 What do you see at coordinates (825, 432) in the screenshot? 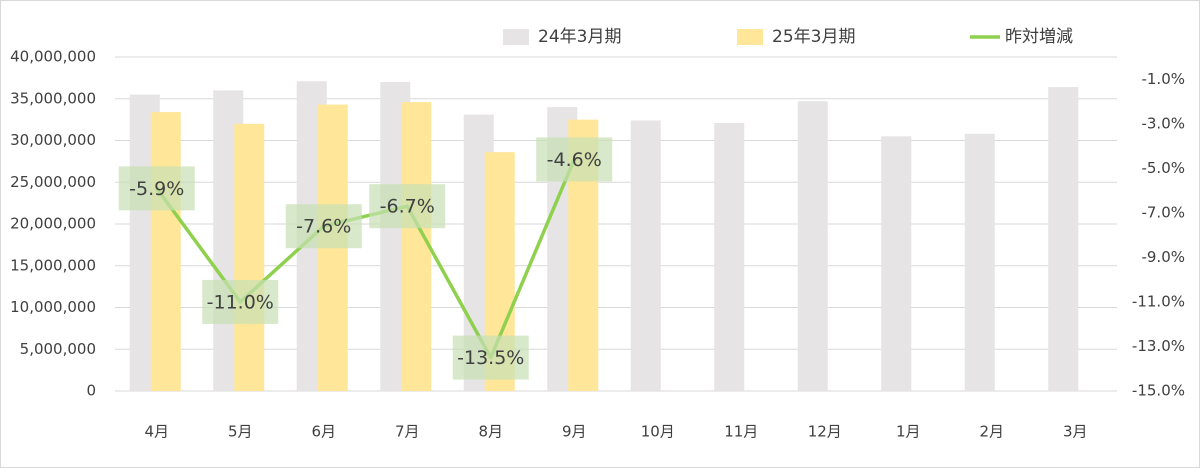
I see `x-tick-label: 12月` at bounding box center [825, 432].